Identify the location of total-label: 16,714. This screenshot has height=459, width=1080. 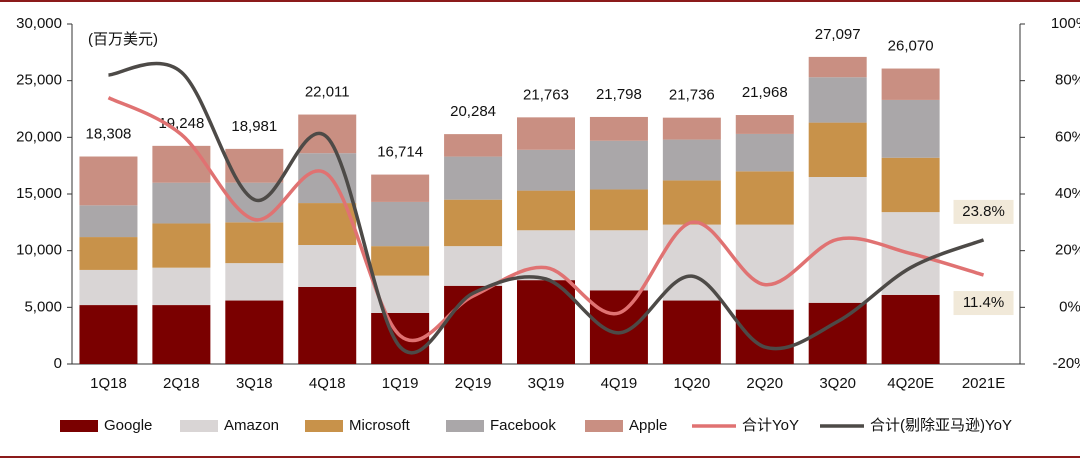
(400, 152).